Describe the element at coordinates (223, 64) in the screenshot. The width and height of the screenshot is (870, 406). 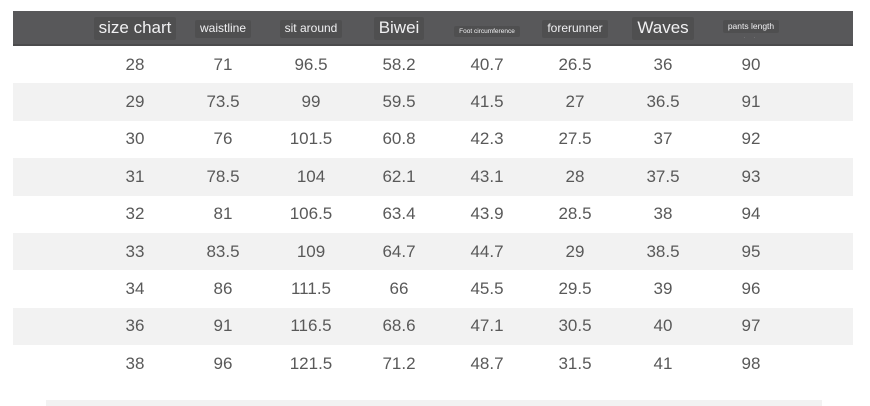
I see `table-cell: 71` at that location.